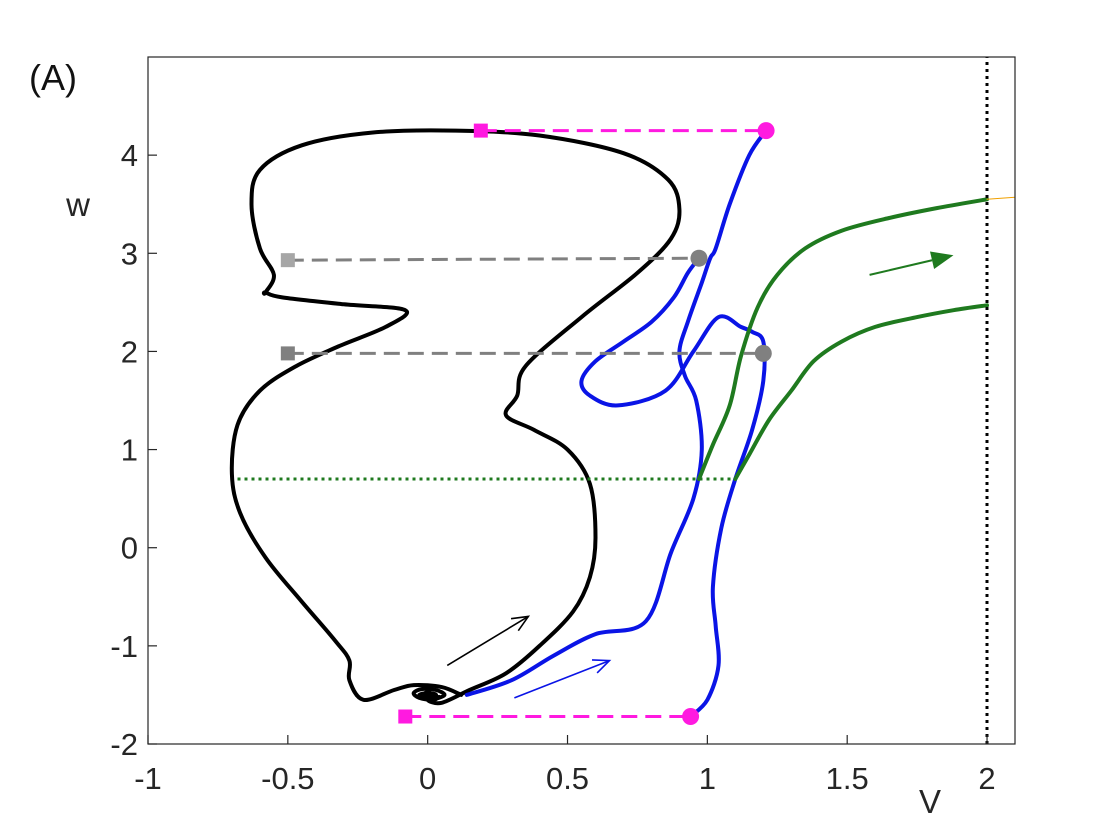 This screenshot has height=840, width=1120. I want to click on x-ticks: -1 -0.5 0 0.5 1 1.5 2, so click(565, 765).